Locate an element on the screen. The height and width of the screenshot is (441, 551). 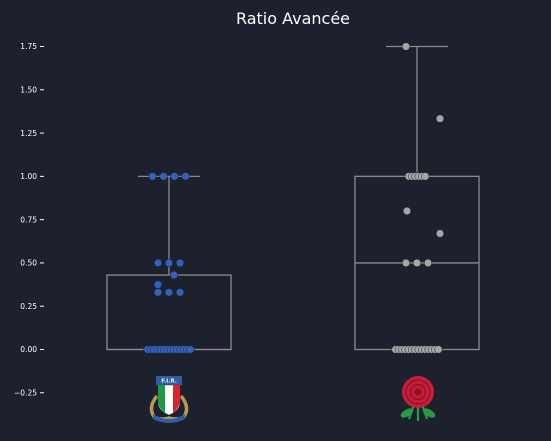
chart-title: Ratio Avancée is located at coordinates (293, 18).